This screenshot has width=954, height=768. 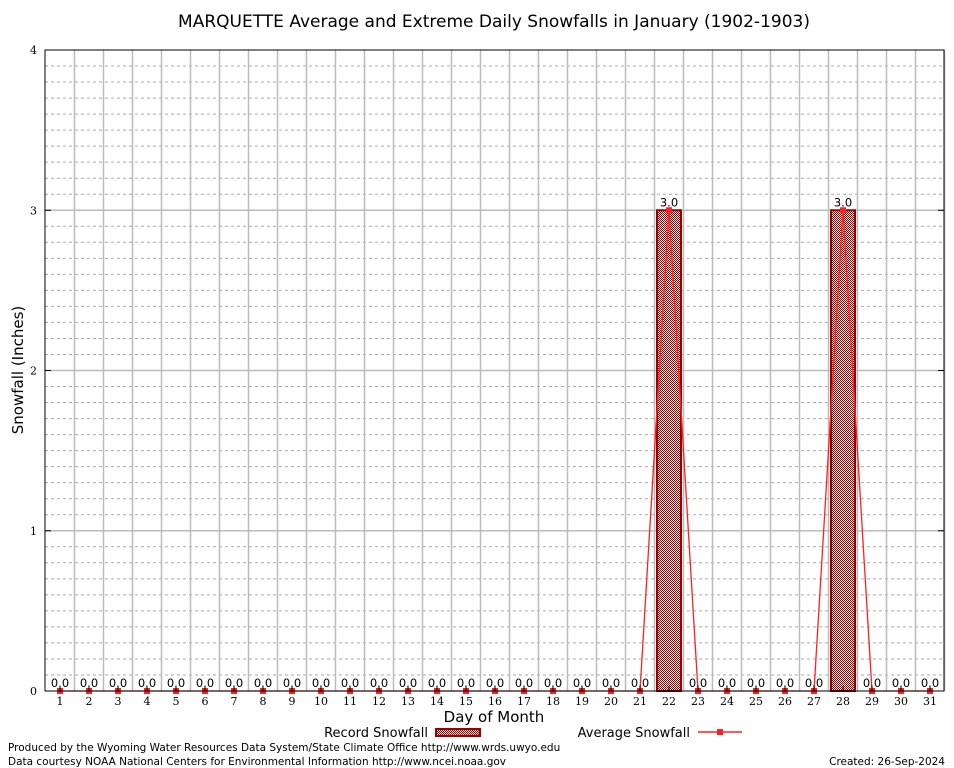 What do you see at coordinates (930, 701) in the screenshot?
I see `x-tick-label: 31` at bounding box center [930, 701].